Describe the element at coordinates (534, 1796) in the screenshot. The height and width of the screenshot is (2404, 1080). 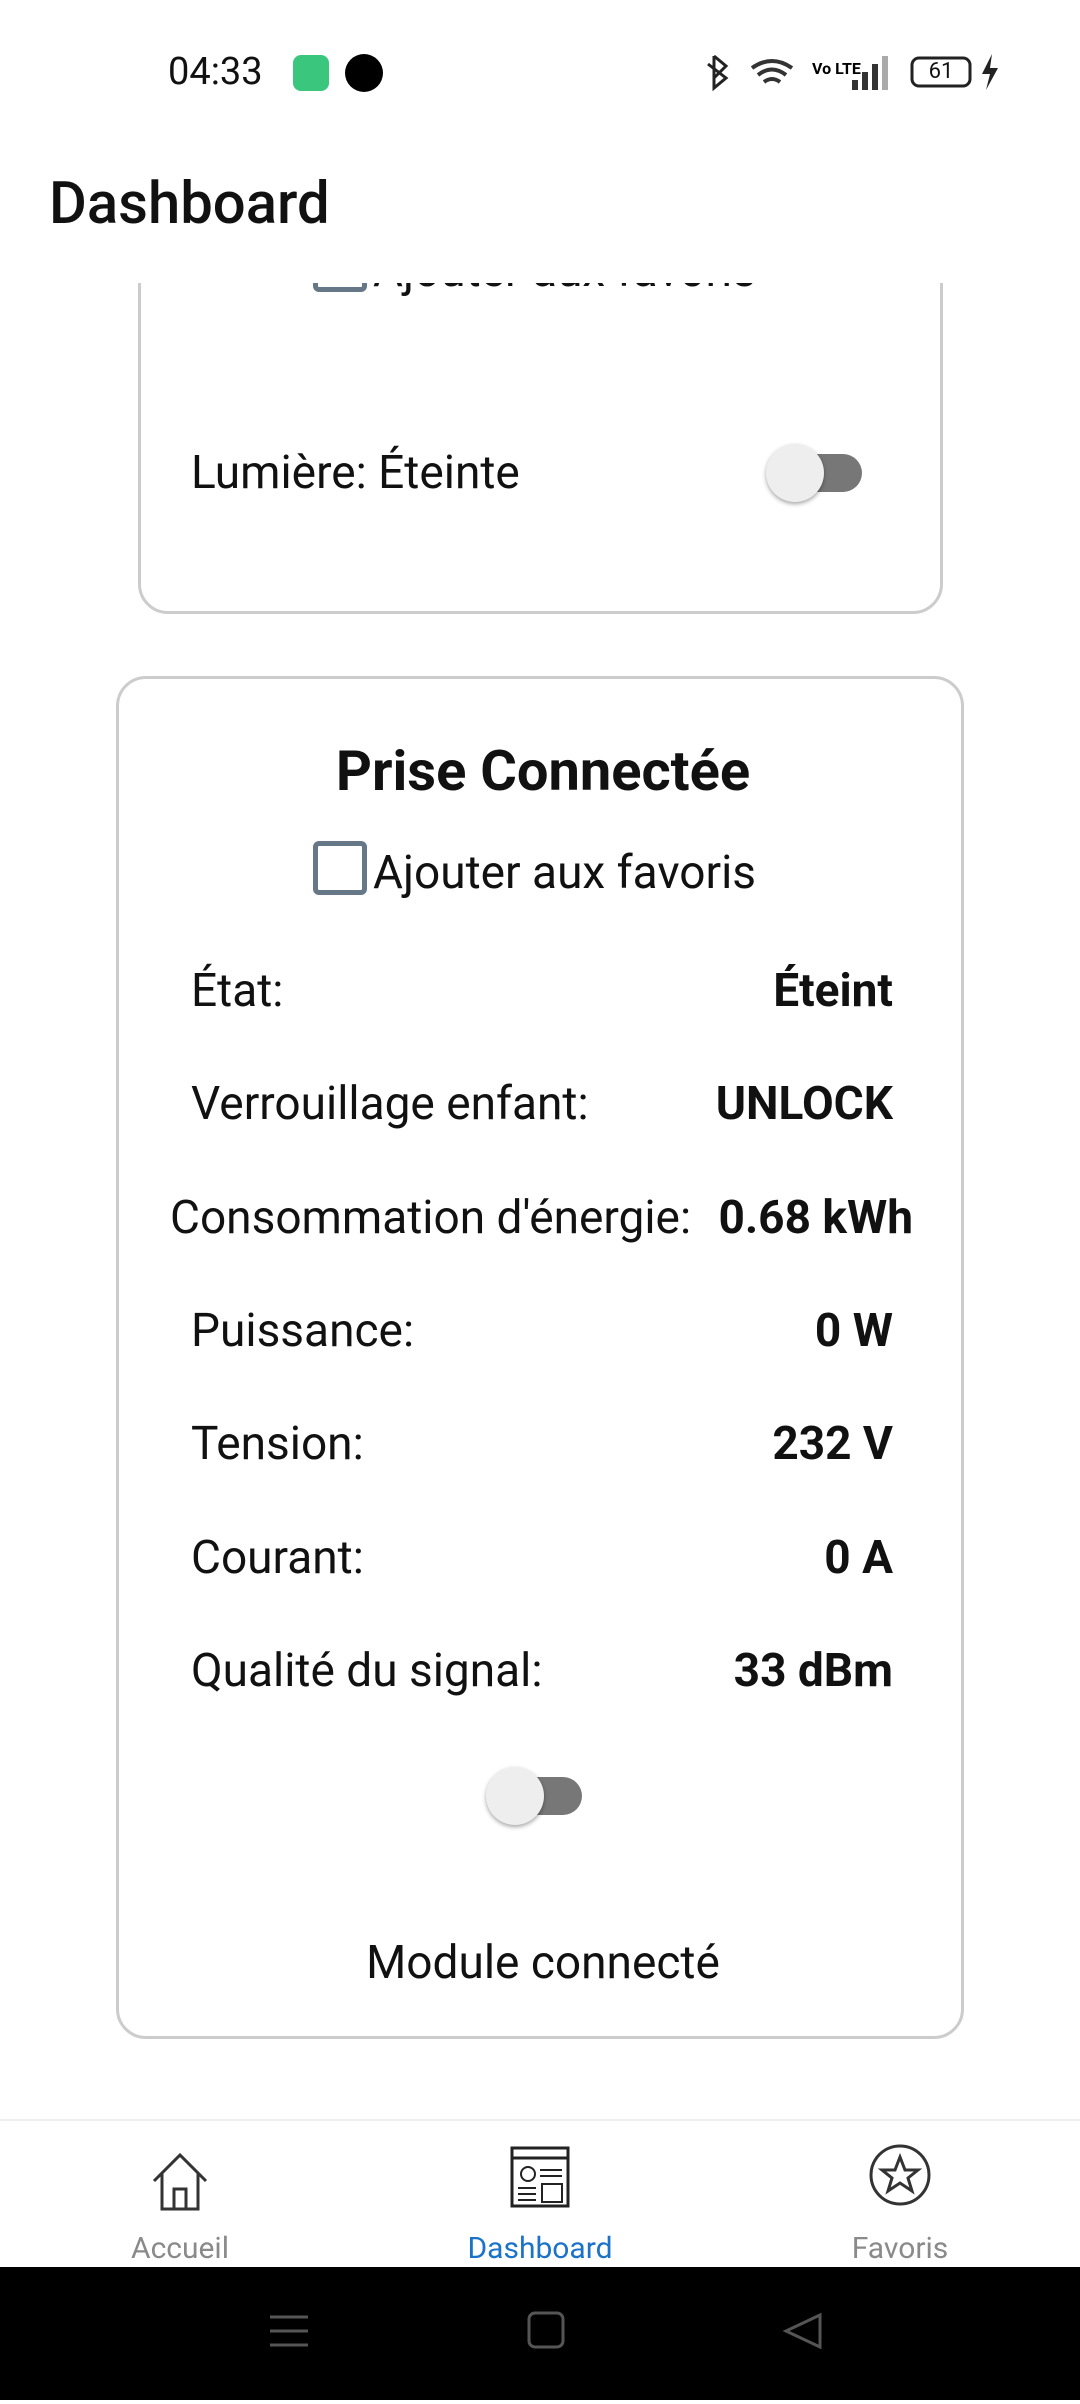
I see `plug-toggle` at that location.